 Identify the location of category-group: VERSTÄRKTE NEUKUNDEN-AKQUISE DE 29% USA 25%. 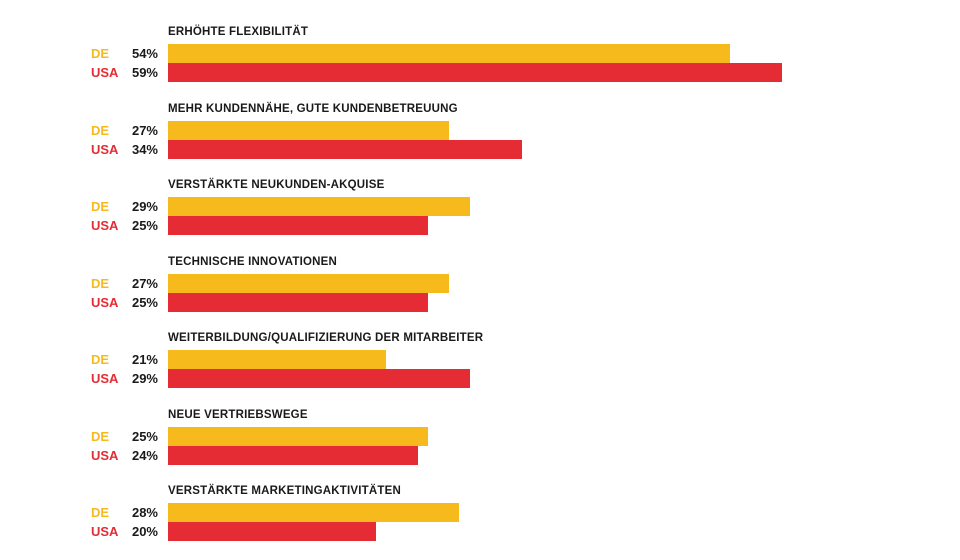
(480, 216).